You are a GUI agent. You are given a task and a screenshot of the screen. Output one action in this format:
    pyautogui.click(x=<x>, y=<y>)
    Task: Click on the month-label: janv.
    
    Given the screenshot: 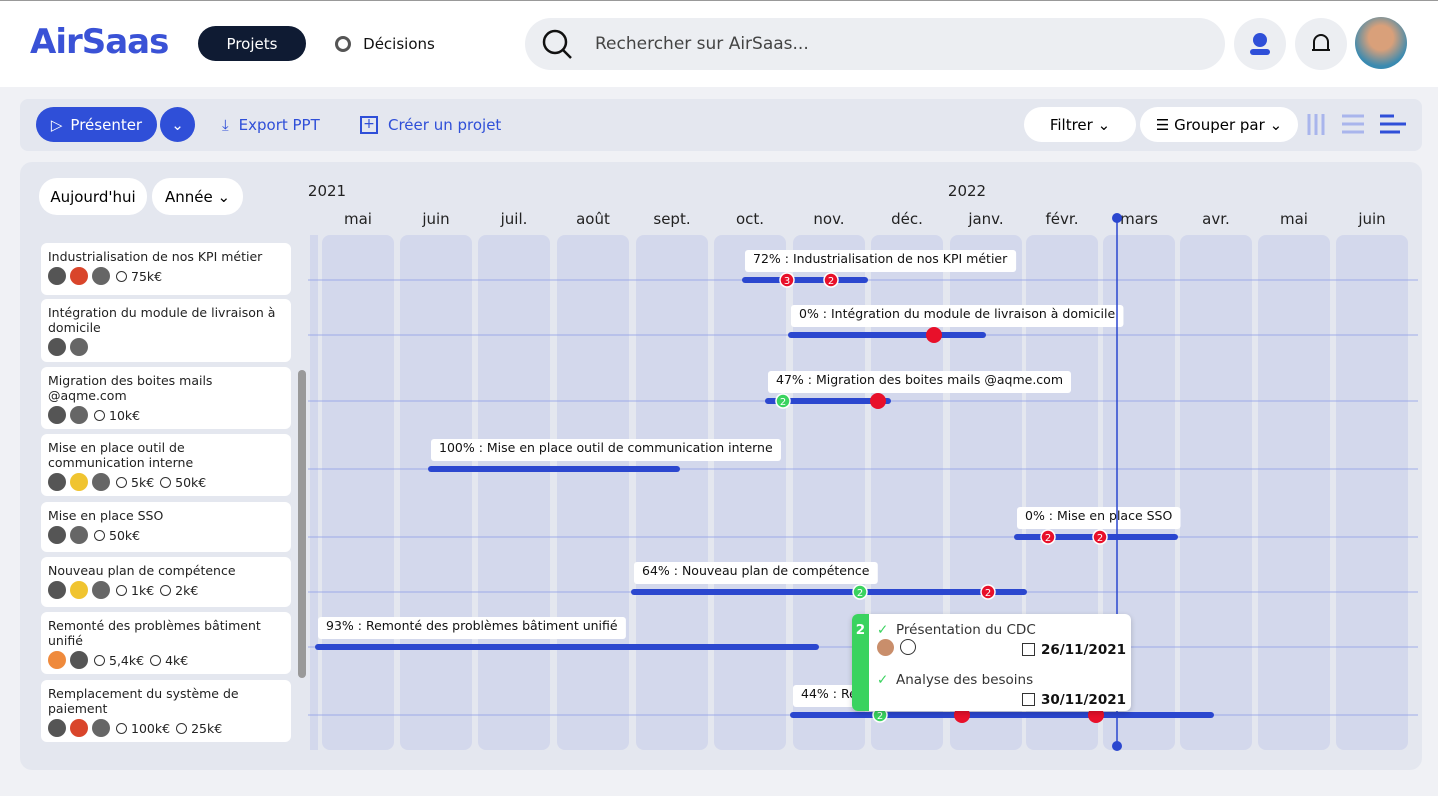 What is the action you would take?
    pyautogui.click(x=985, y=219)
    